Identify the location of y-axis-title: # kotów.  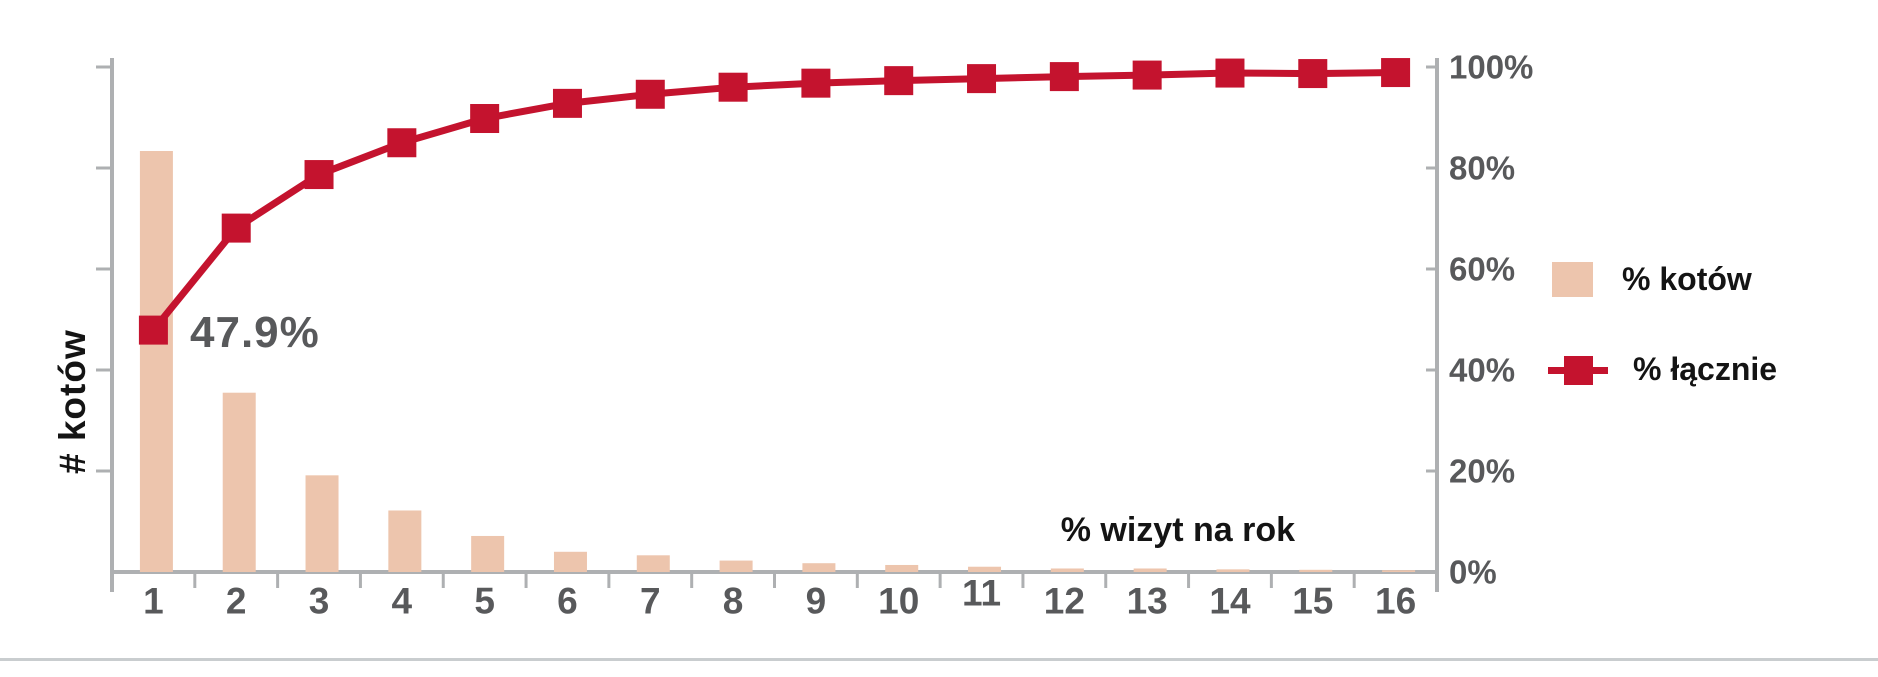
(72, 402).